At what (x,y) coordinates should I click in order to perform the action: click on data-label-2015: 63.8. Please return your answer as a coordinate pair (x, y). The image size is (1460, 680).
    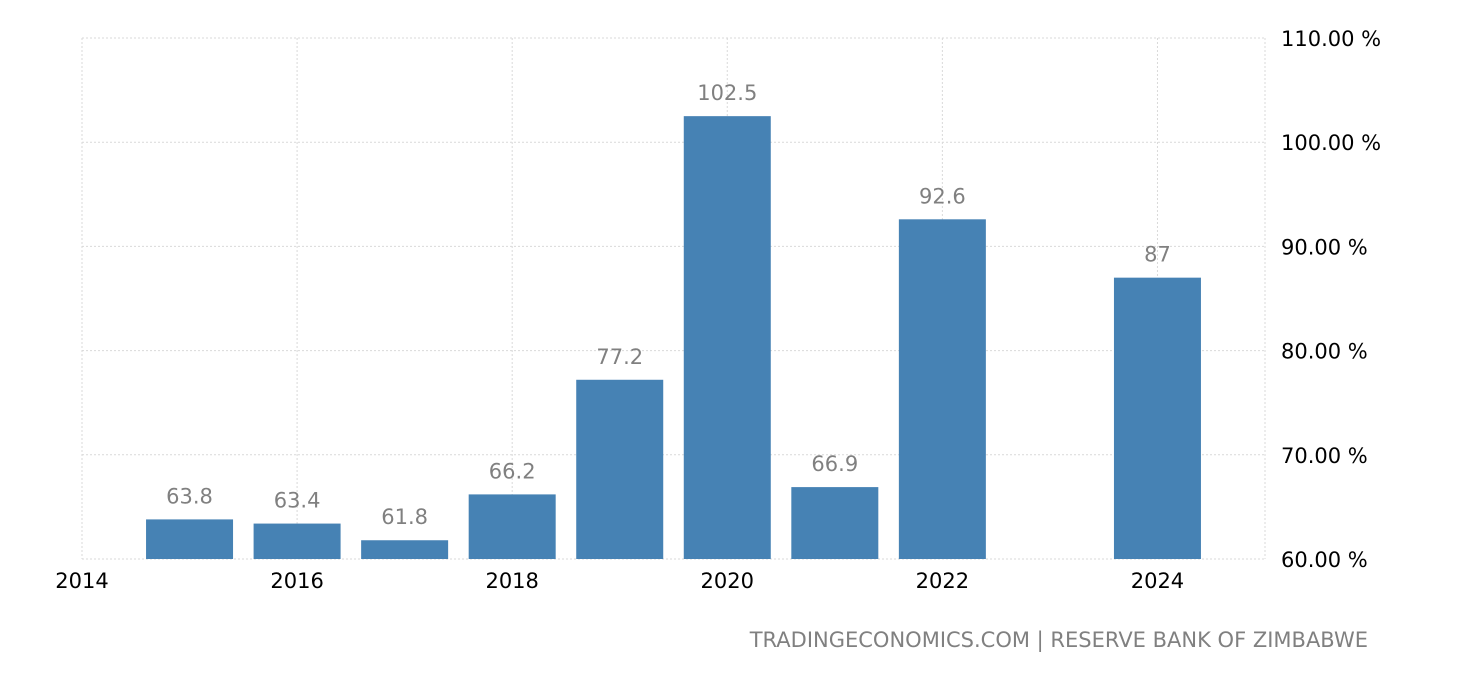
    Looking at the image, I should click on (189, 496).